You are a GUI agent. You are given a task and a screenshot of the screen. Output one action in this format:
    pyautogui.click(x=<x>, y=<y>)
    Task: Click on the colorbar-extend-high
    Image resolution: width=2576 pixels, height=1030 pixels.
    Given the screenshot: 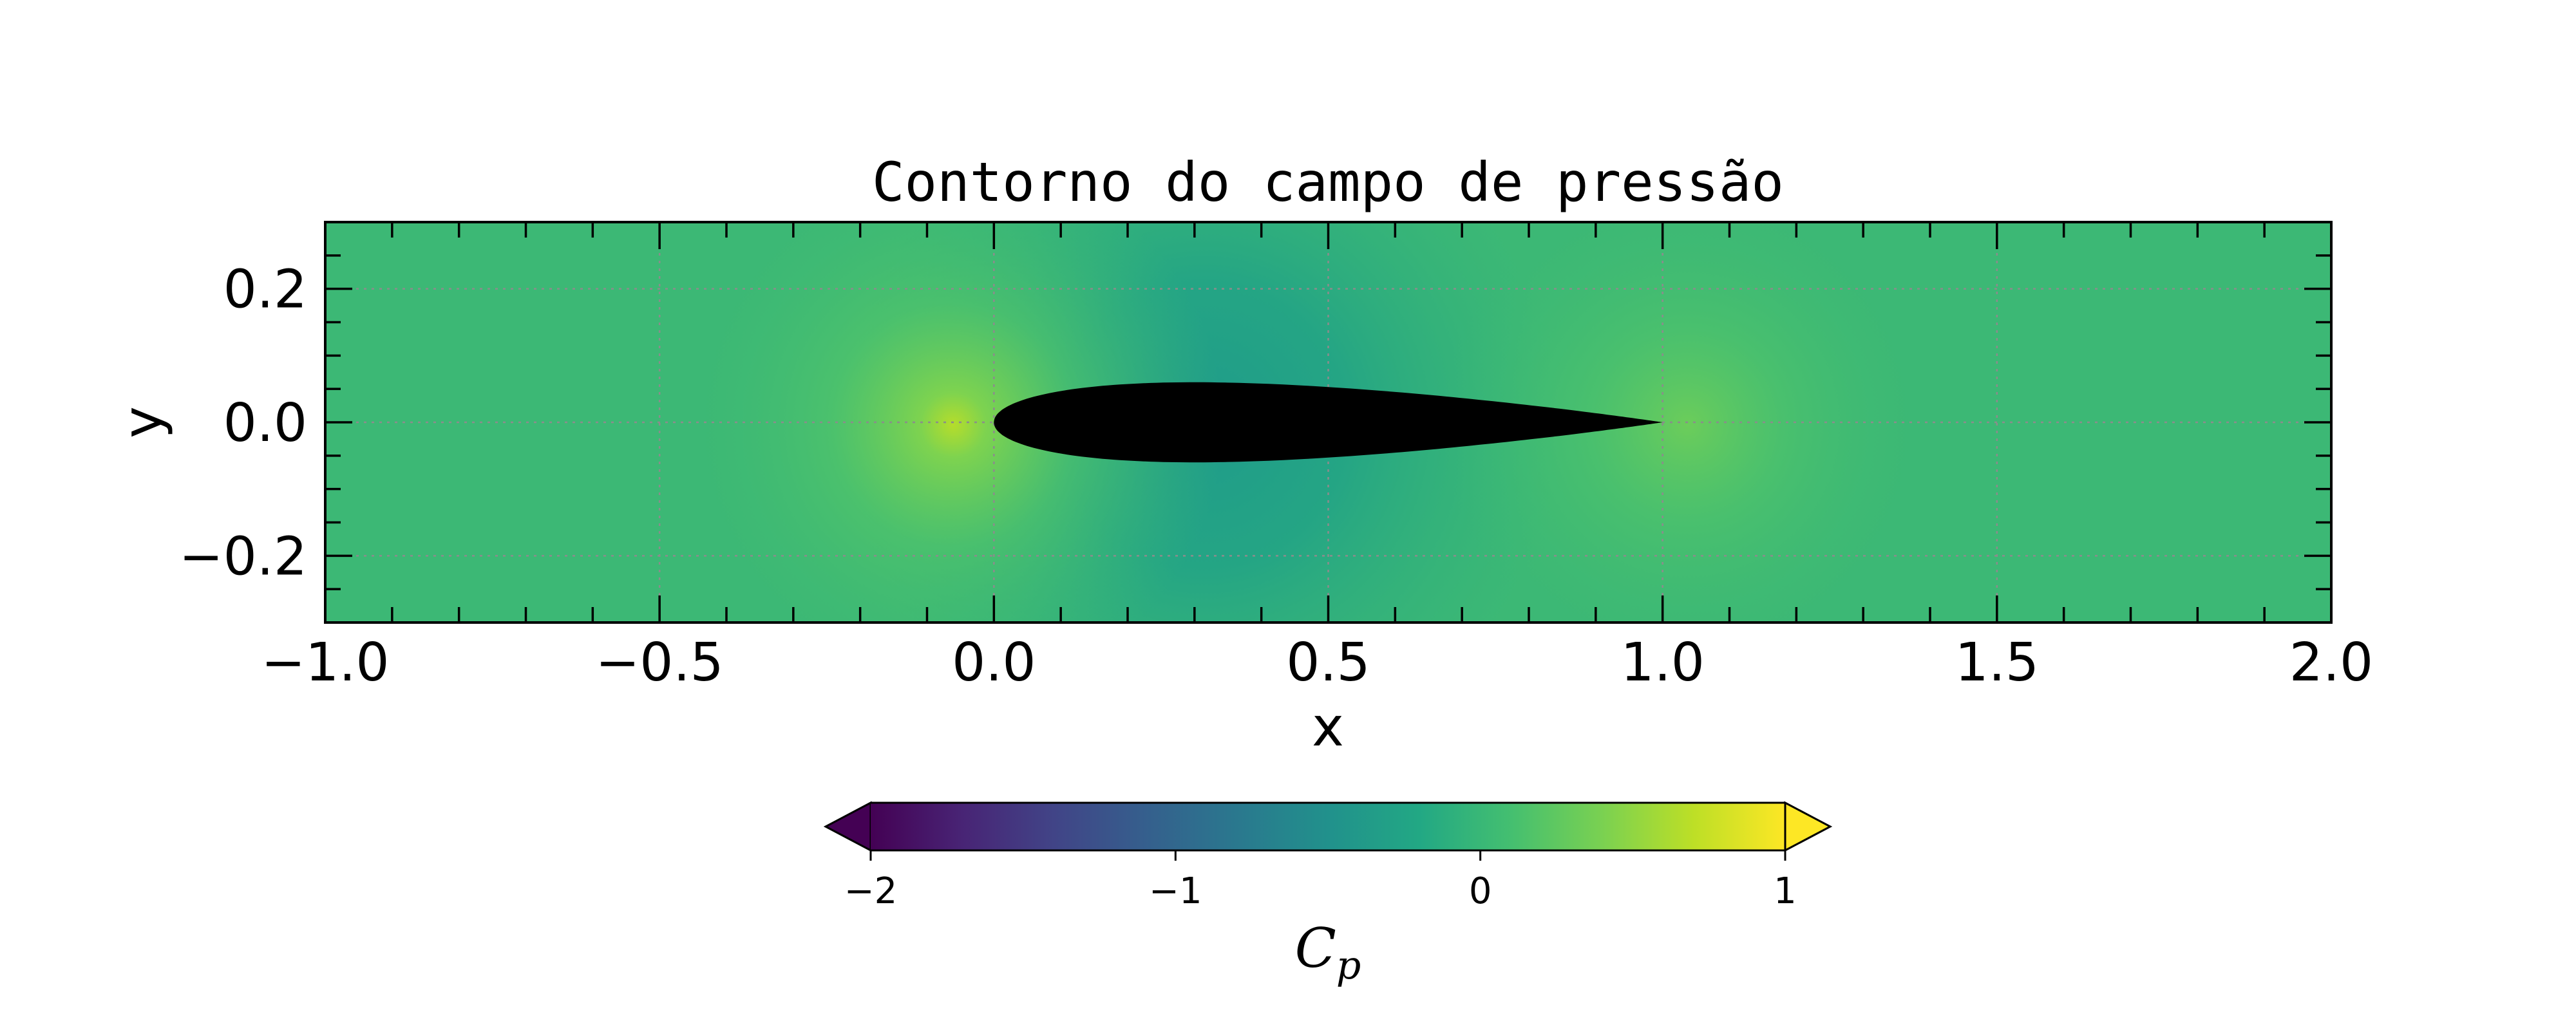 What is the action you would take?
    pyautogui.click(x=1808, y=826)
    